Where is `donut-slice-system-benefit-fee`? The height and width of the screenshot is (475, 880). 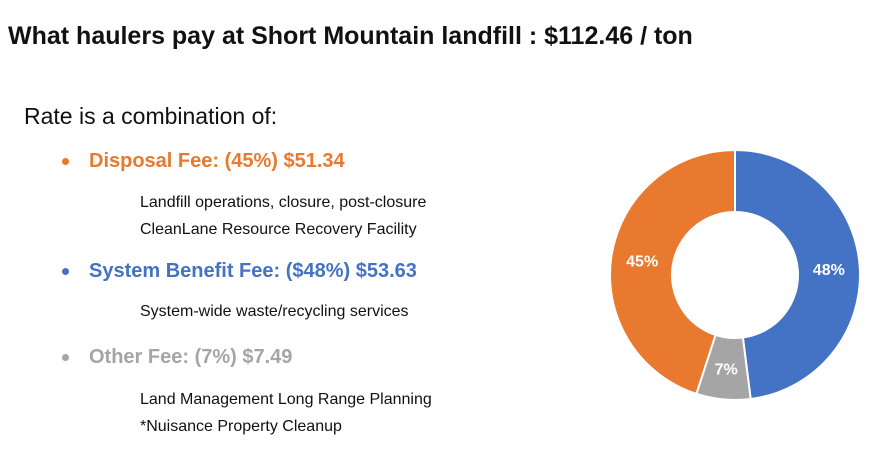 donut-slice-system-benefit-fee is located at coordinates (797, 274).